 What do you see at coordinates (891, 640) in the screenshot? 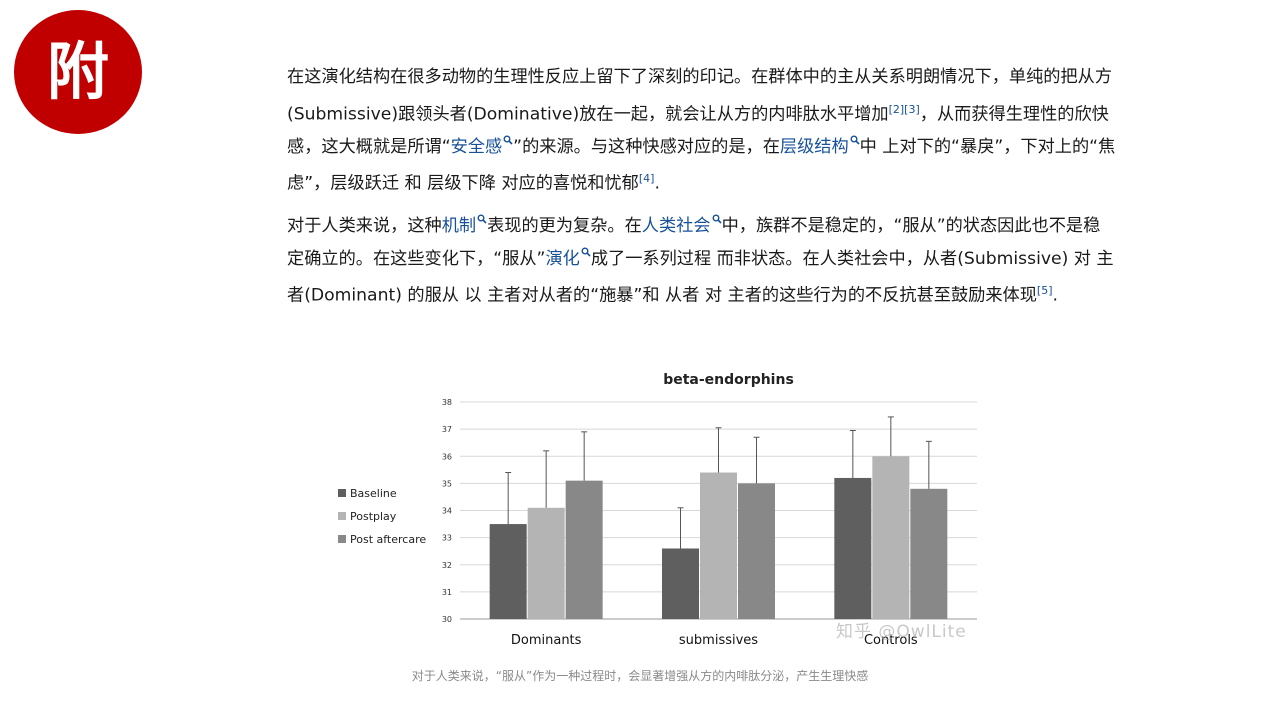
I see `x-category-label: Controls` at bounding box center [891, 640].